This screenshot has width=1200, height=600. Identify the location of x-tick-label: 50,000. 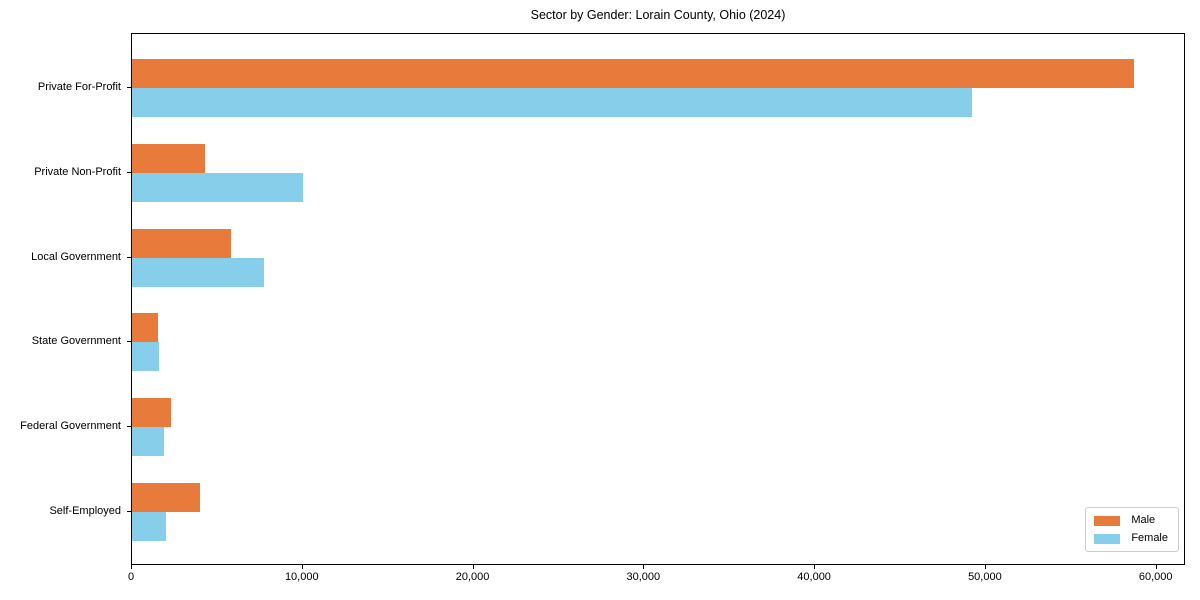
(985, 577).